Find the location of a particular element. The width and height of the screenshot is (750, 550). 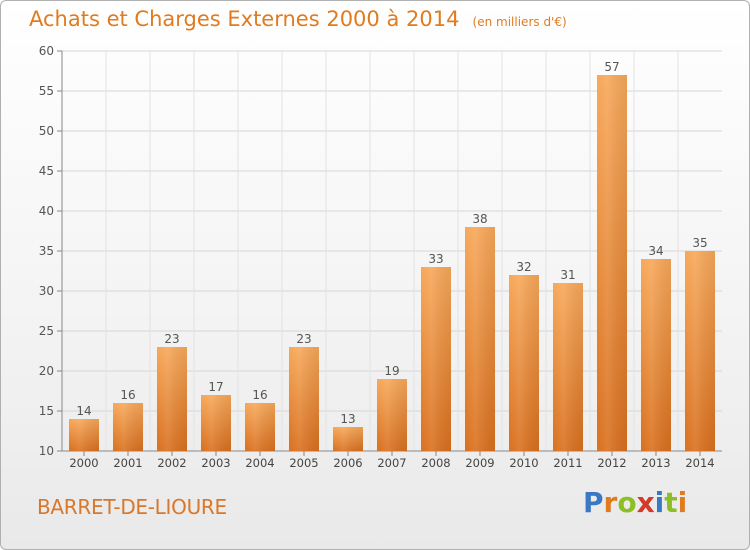

y-tick-label: 25 is located at coordinates (46, 331).